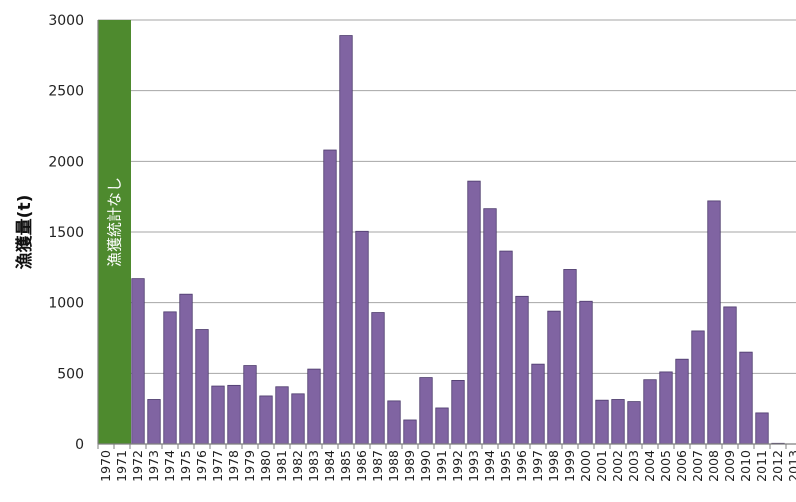  What do you see at coordinates (489, 466) in the screenshot?
I see `x-tick-label: 1994` at bounding box center [489, 466].